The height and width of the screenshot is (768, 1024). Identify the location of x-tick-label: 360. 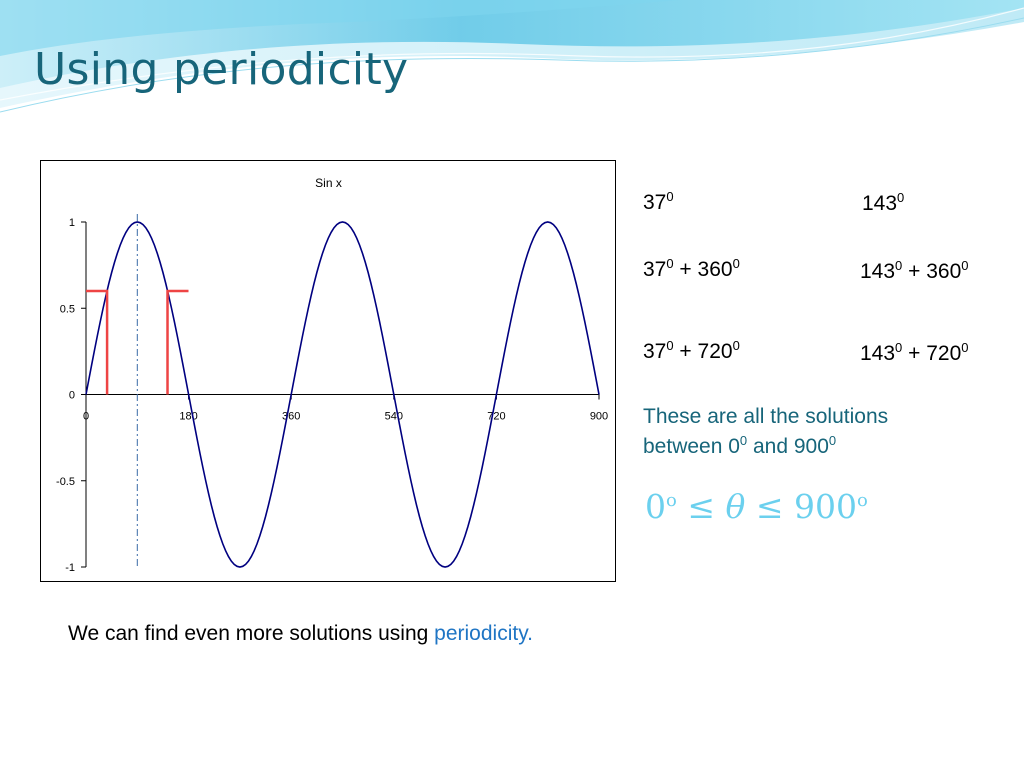
(291, 417).